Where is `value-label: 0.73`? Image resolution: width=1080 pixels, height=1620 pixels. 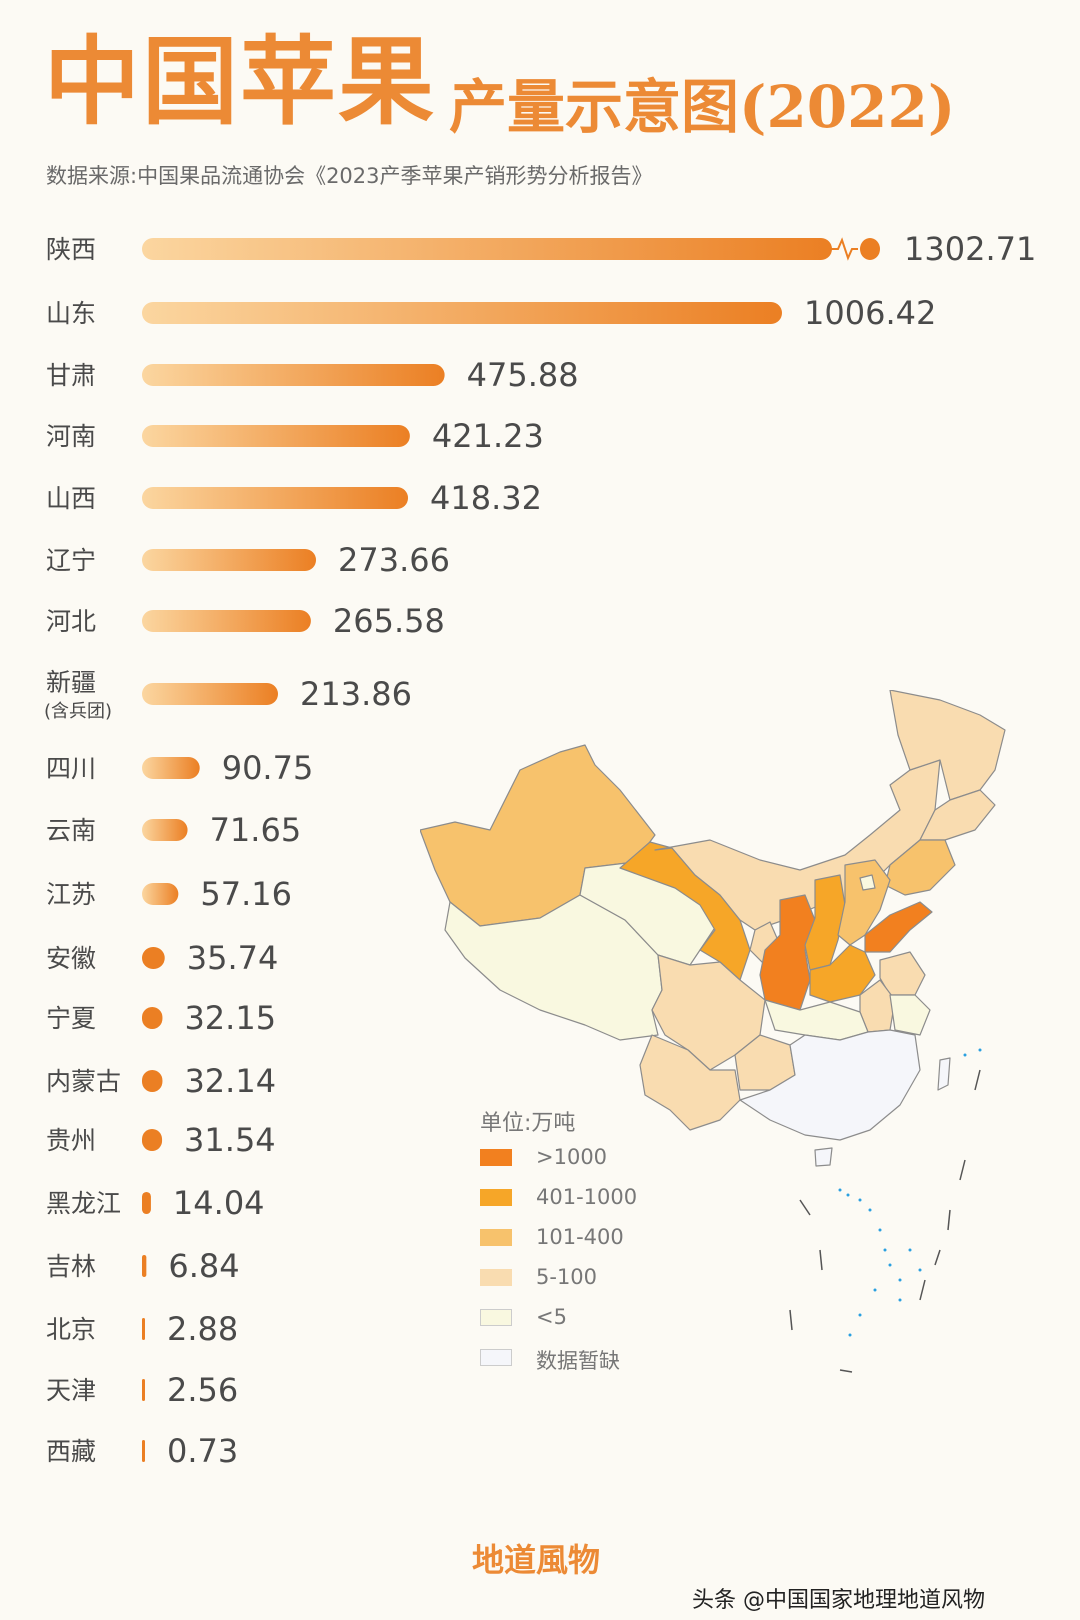
value-label: 0.73 is located at coordinates (202, 1451).